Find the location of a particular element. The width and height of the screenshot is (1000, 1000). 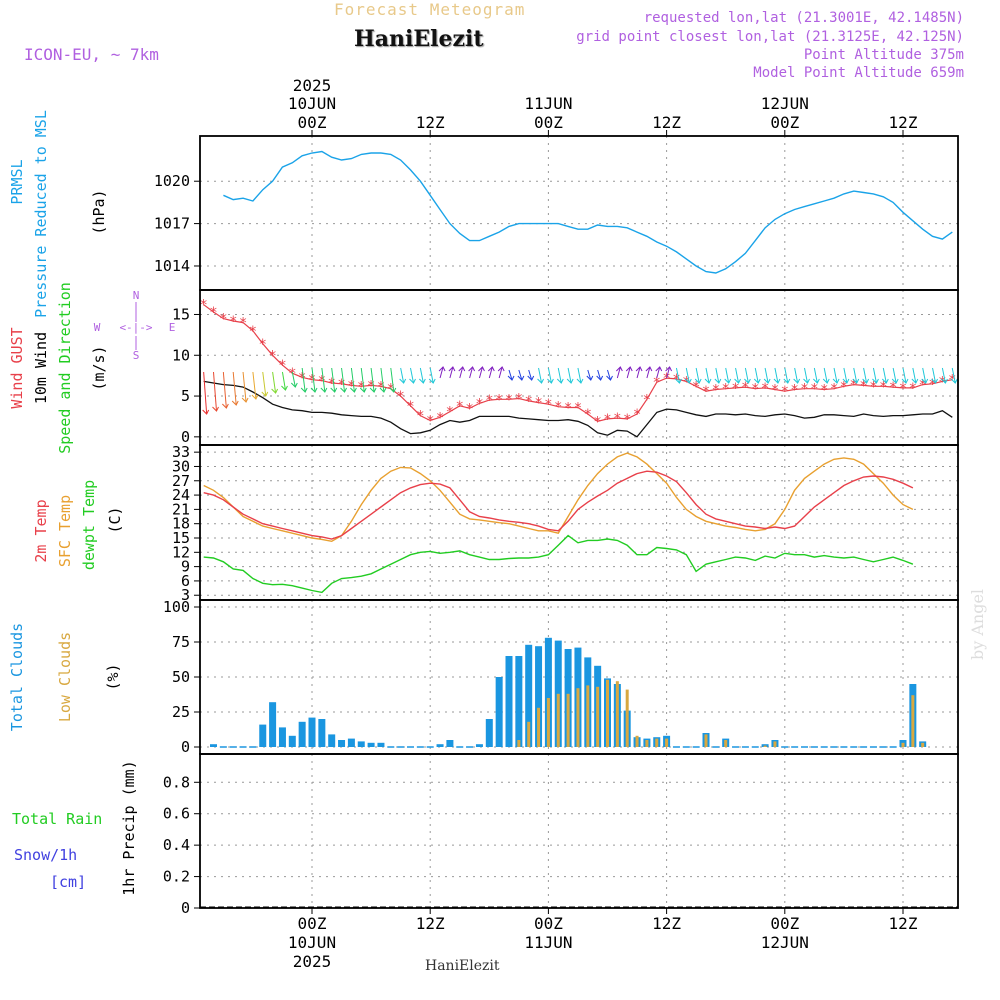

x-tick-label-bottom: 00Z is located at coordinates (548, 923).